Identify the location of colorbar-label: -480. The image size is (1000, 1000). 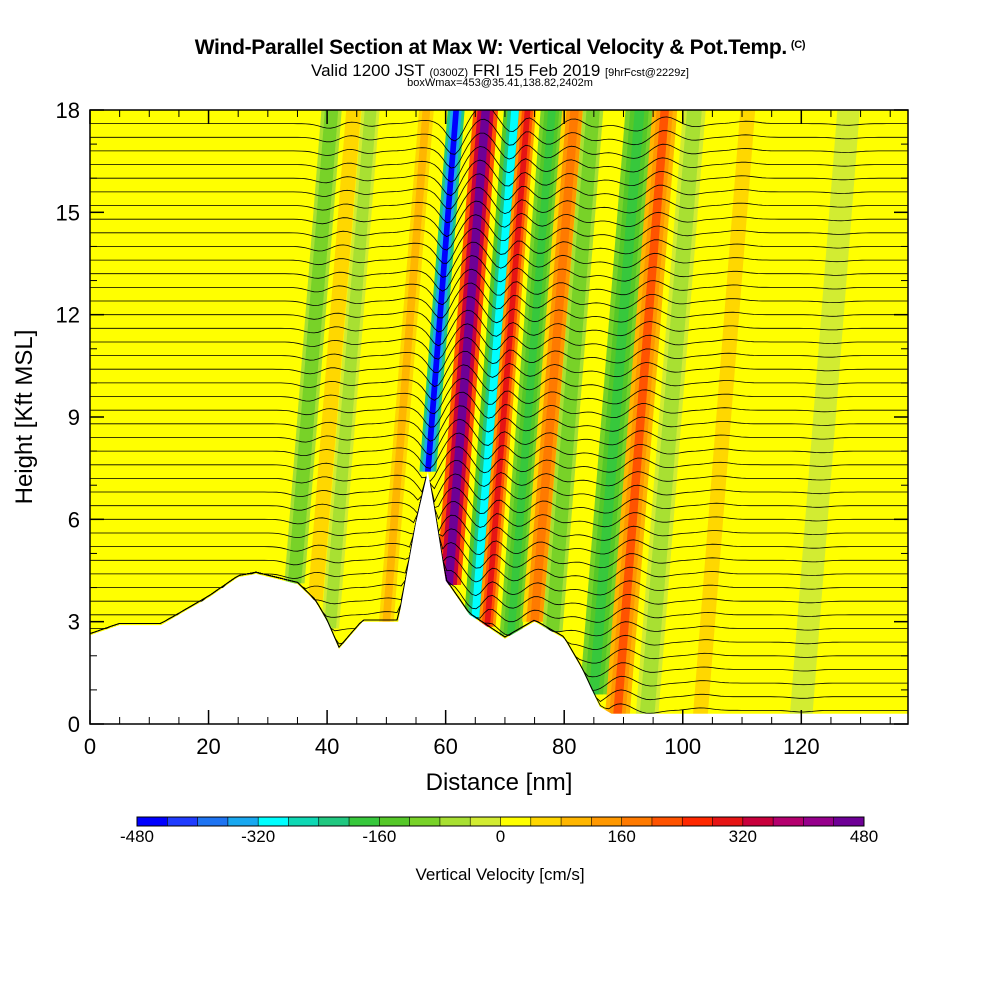
(137, 836).